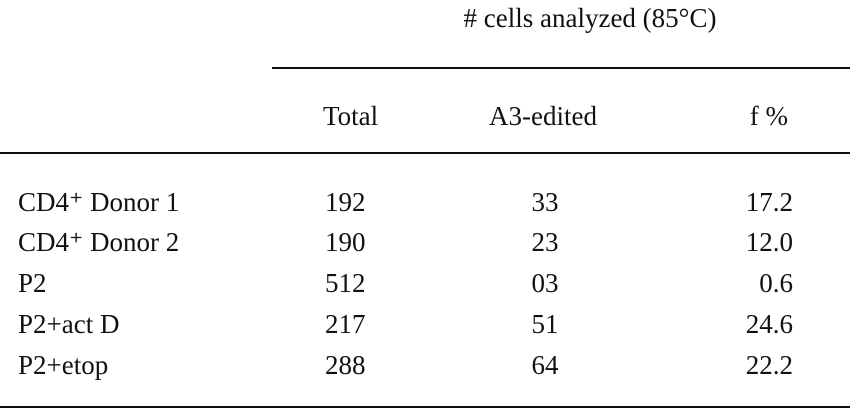 This screenshot has height=412, width=850. I want to click on table-cell: 217, so click(345, 324).